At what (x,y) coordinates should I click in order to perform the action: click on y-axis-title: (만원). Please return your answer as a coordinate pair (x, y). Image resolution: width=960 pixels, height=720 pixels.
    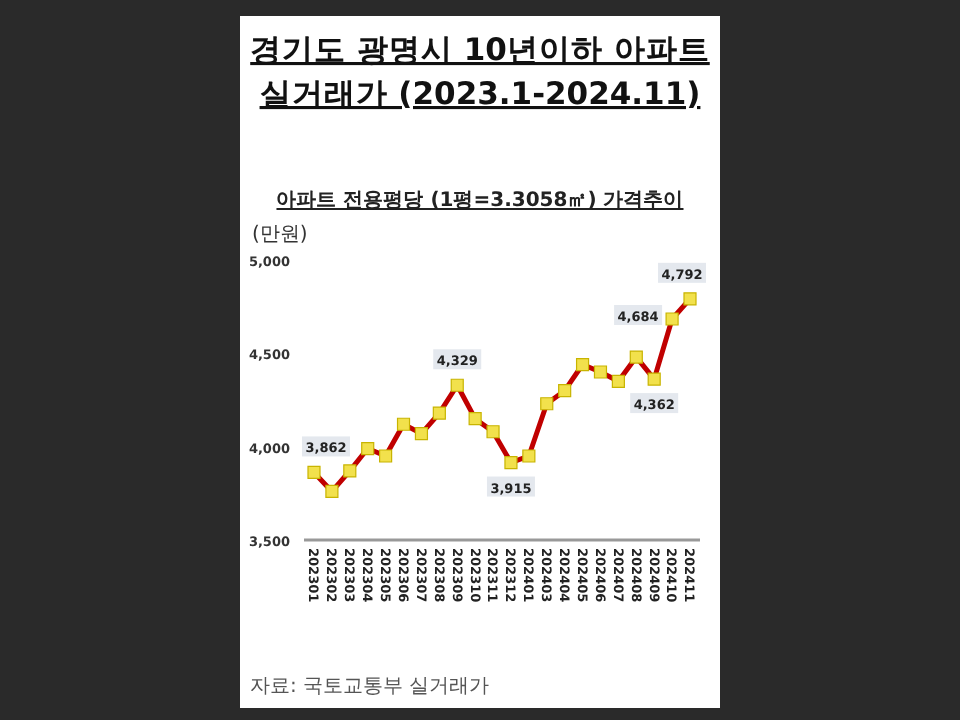
    Looking at the image, I should click on (280, 235).